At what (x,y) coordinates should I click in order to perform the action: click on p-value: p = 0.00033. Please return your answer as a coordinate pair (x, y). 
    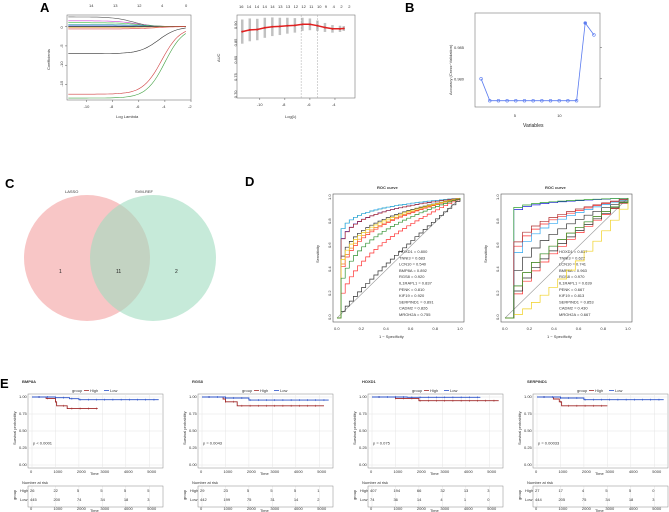
    Looking at the image, I should click on (549, 443).